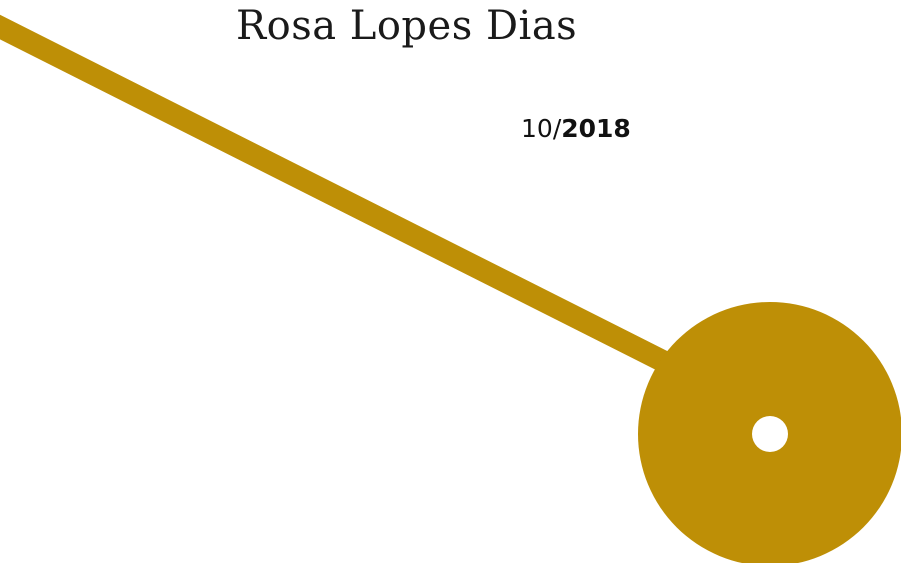  I want to click on publication-date: 10/2018, so click(576, 129).